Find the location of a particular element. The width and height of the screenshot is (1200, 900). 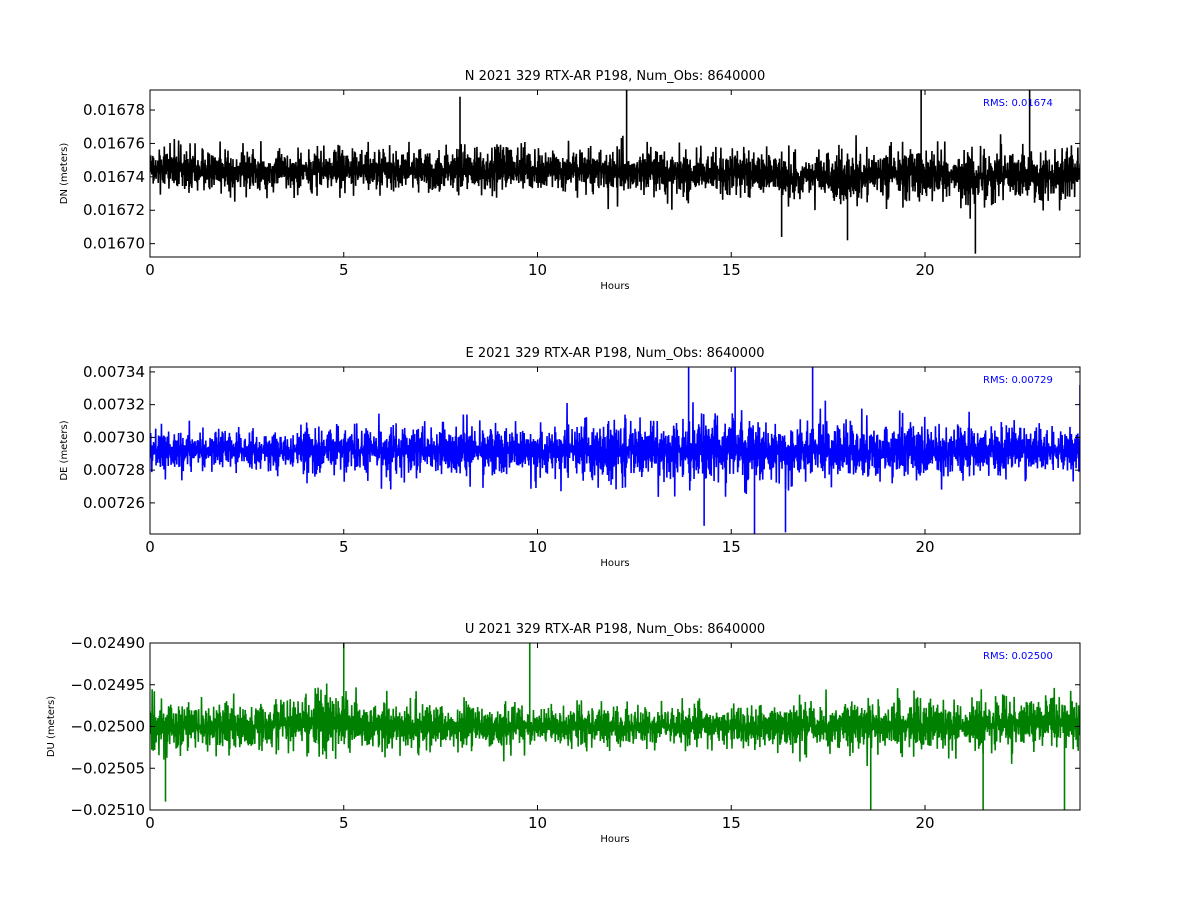

y-tick-label: 0.01674 is located at coordinates (114, 177).